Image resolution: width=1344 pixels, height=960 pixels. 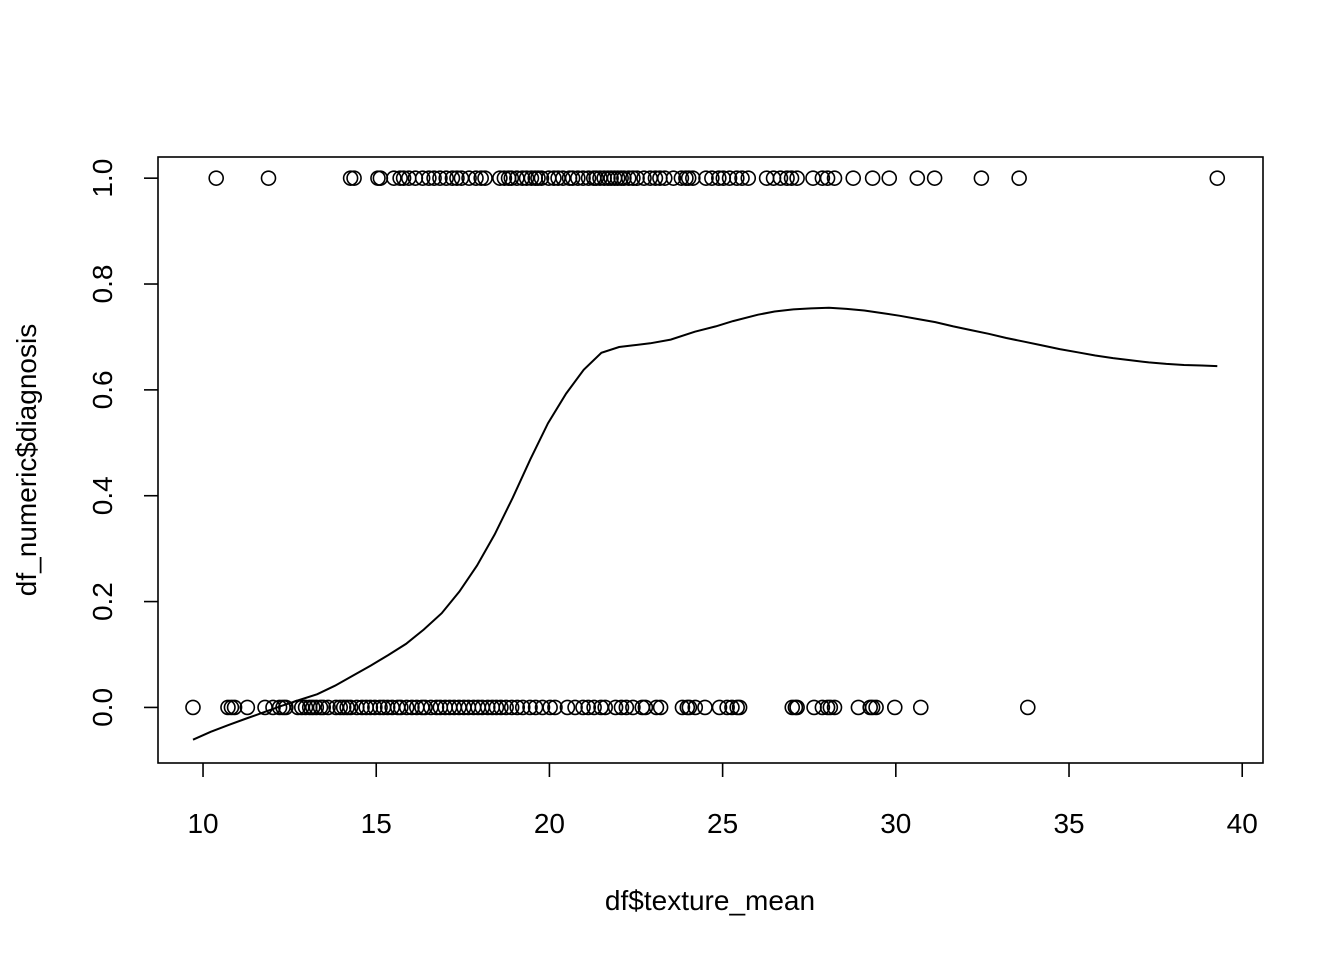 What do you see at coordinates (102, 495) in the screenshot?
I see `y-tick-label: 0.4` at bounding box center [102, 495].